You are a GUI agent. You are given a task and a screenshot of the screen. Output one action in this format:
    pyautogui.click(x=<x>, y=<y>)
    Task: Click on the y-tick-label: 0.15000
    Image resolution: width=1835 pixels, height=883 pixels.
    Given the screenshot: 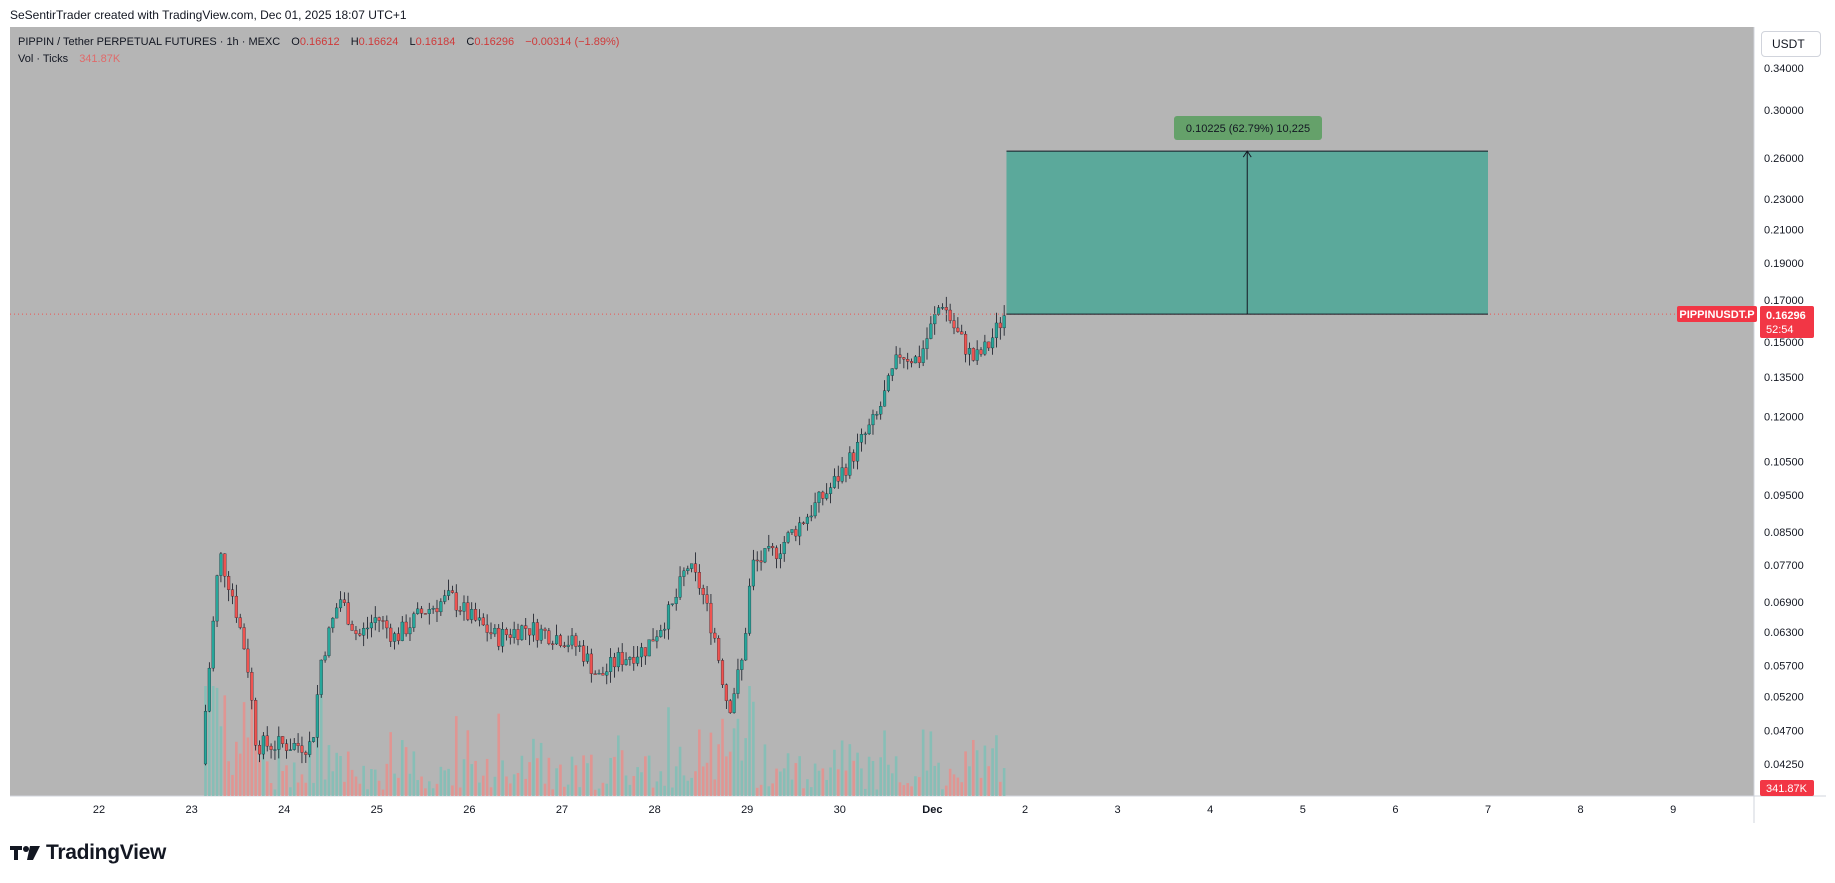 What is the action you would take?
    pyautogui.click(x=1784, y=343)
    